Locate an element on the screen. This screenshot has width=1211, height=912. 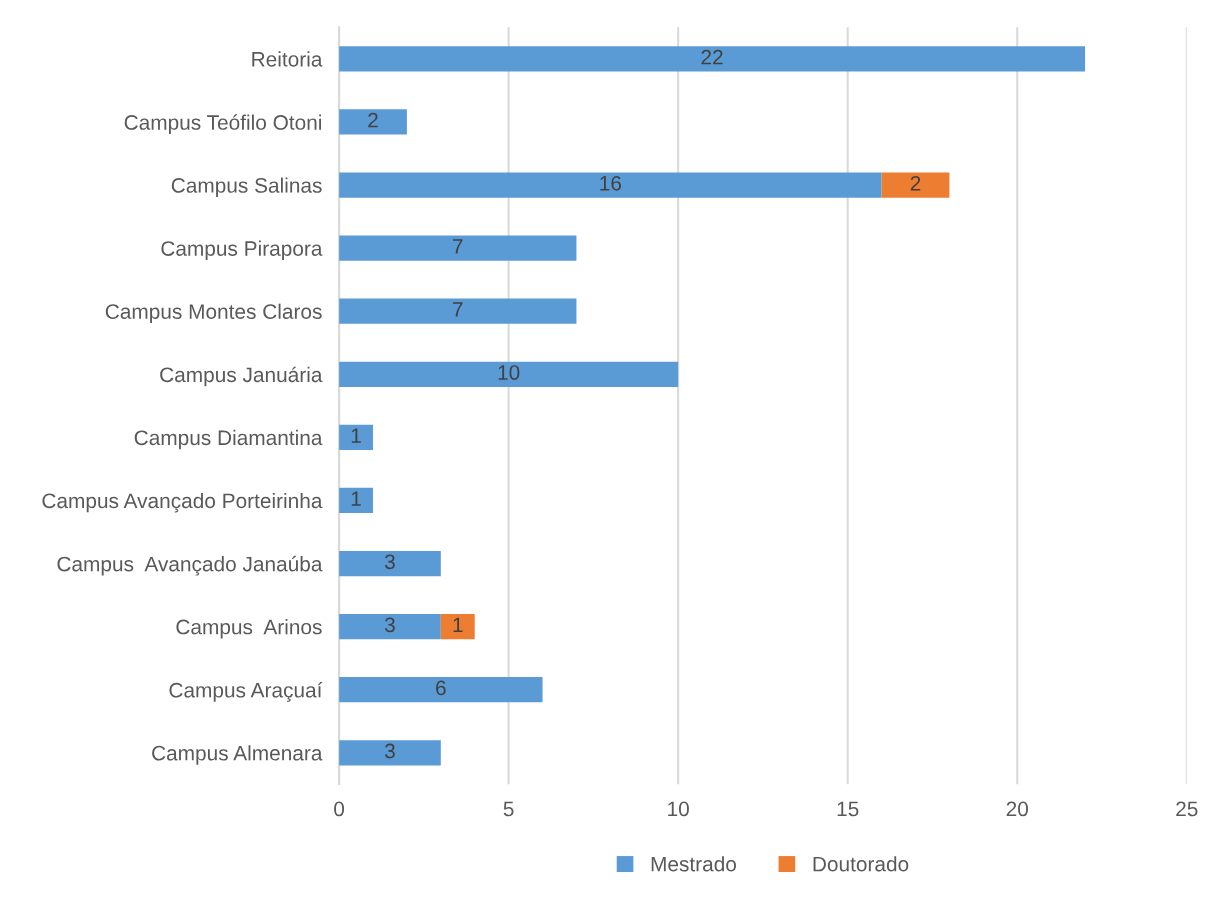
legend-label: Mestrado is located at coordinates (694, 864).